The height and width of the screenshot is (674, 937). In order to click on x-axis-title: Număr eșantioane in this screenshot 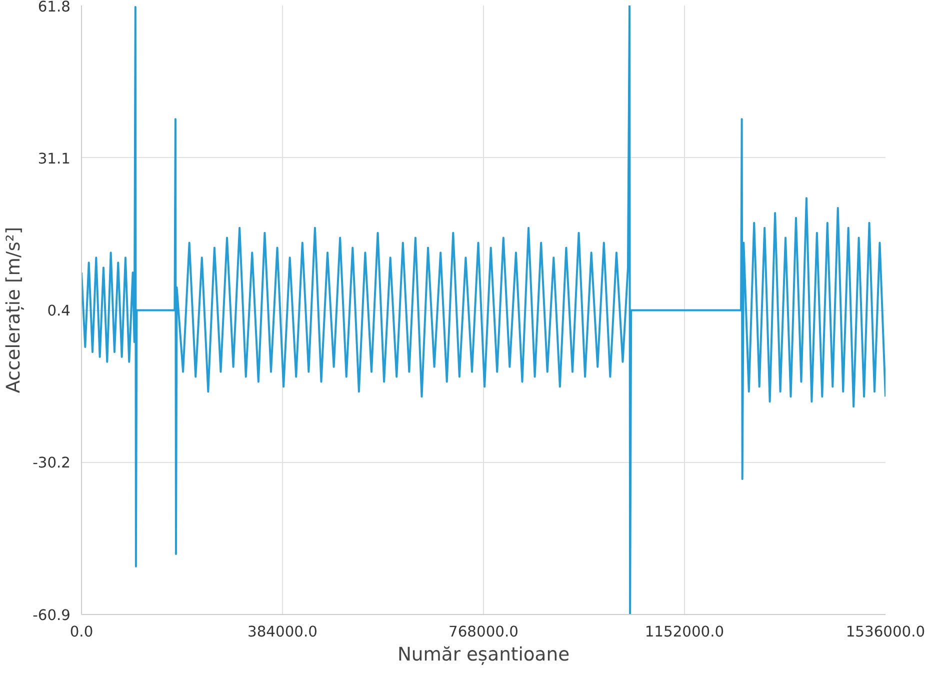, I will do `click(483, 655)`.